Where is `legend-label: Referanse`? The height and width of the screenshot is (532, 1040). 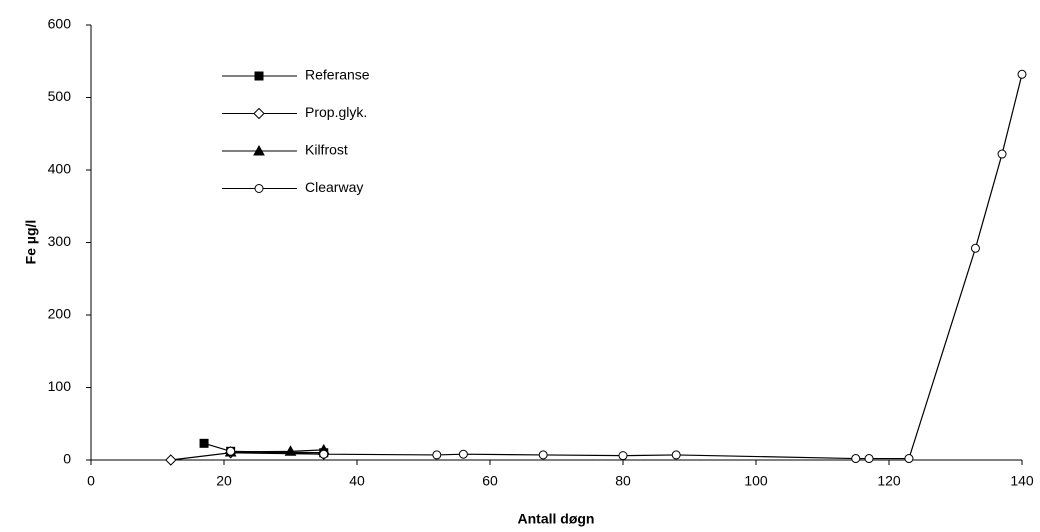 legend-label: Referanse is located at coordinates (337, 75).